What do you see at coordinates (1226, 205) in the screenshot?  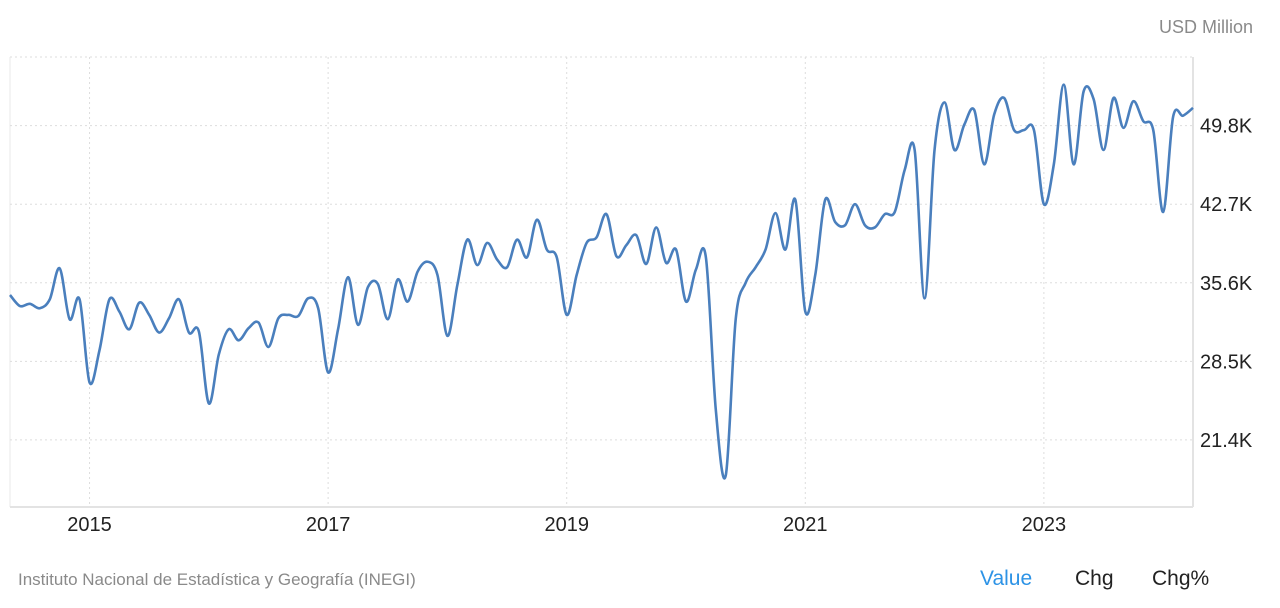 I see `y-tick-label: 42.7K` at bounding box center [1226, 205].